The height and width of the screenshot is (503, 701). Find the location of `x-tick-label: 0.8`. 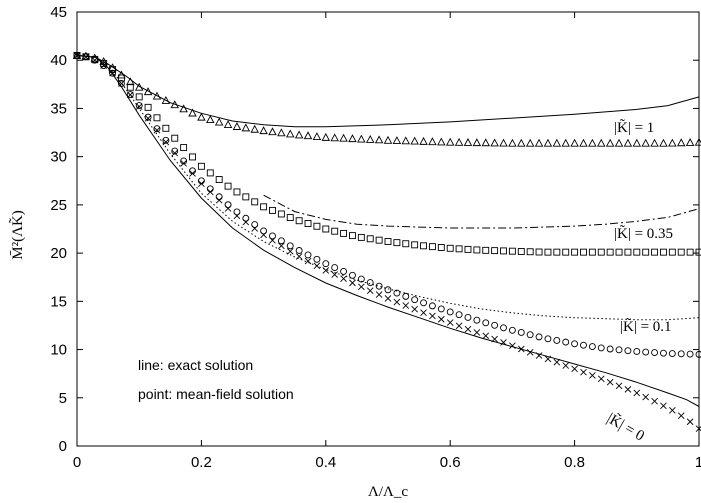

x-tick-label: 0.8 is located at coordinates (574, 462).